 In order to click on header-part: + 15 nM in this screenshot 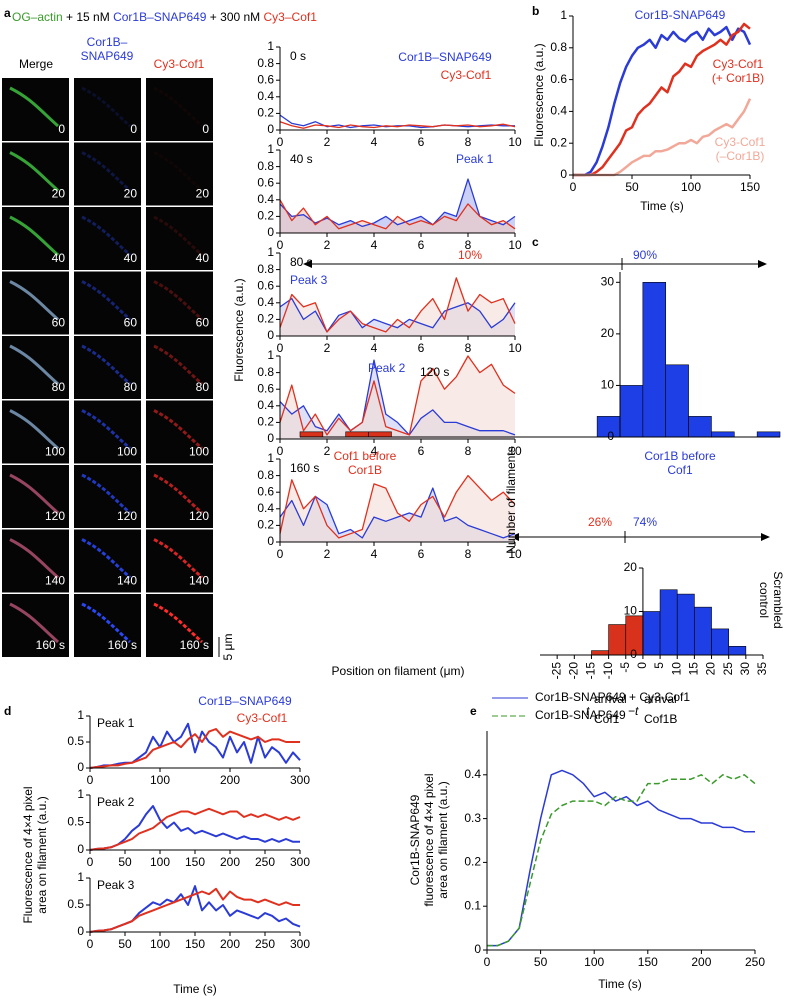, I will do `click(88, 17)`.